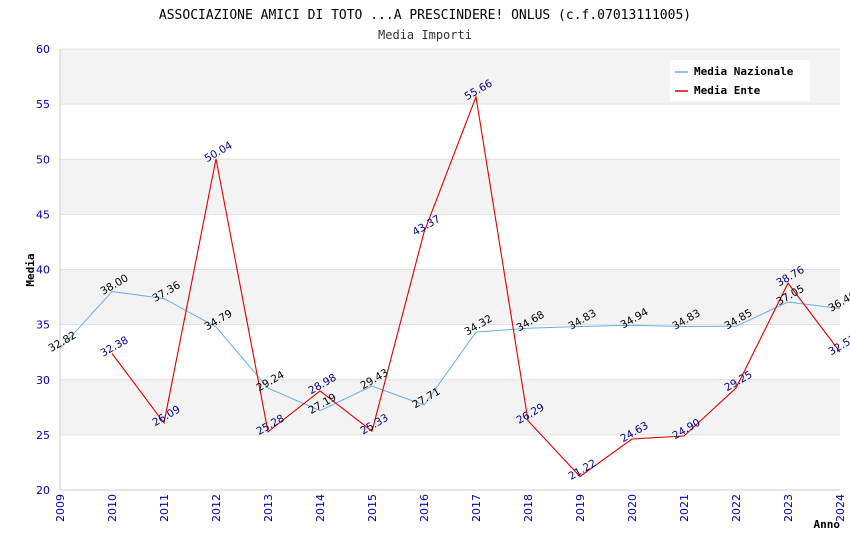 The width and height of the screenshot is (850, 550). Describe the element at coordinates (632, 508) in the screenshot. I see `x-tick-label: 2020` at that location.